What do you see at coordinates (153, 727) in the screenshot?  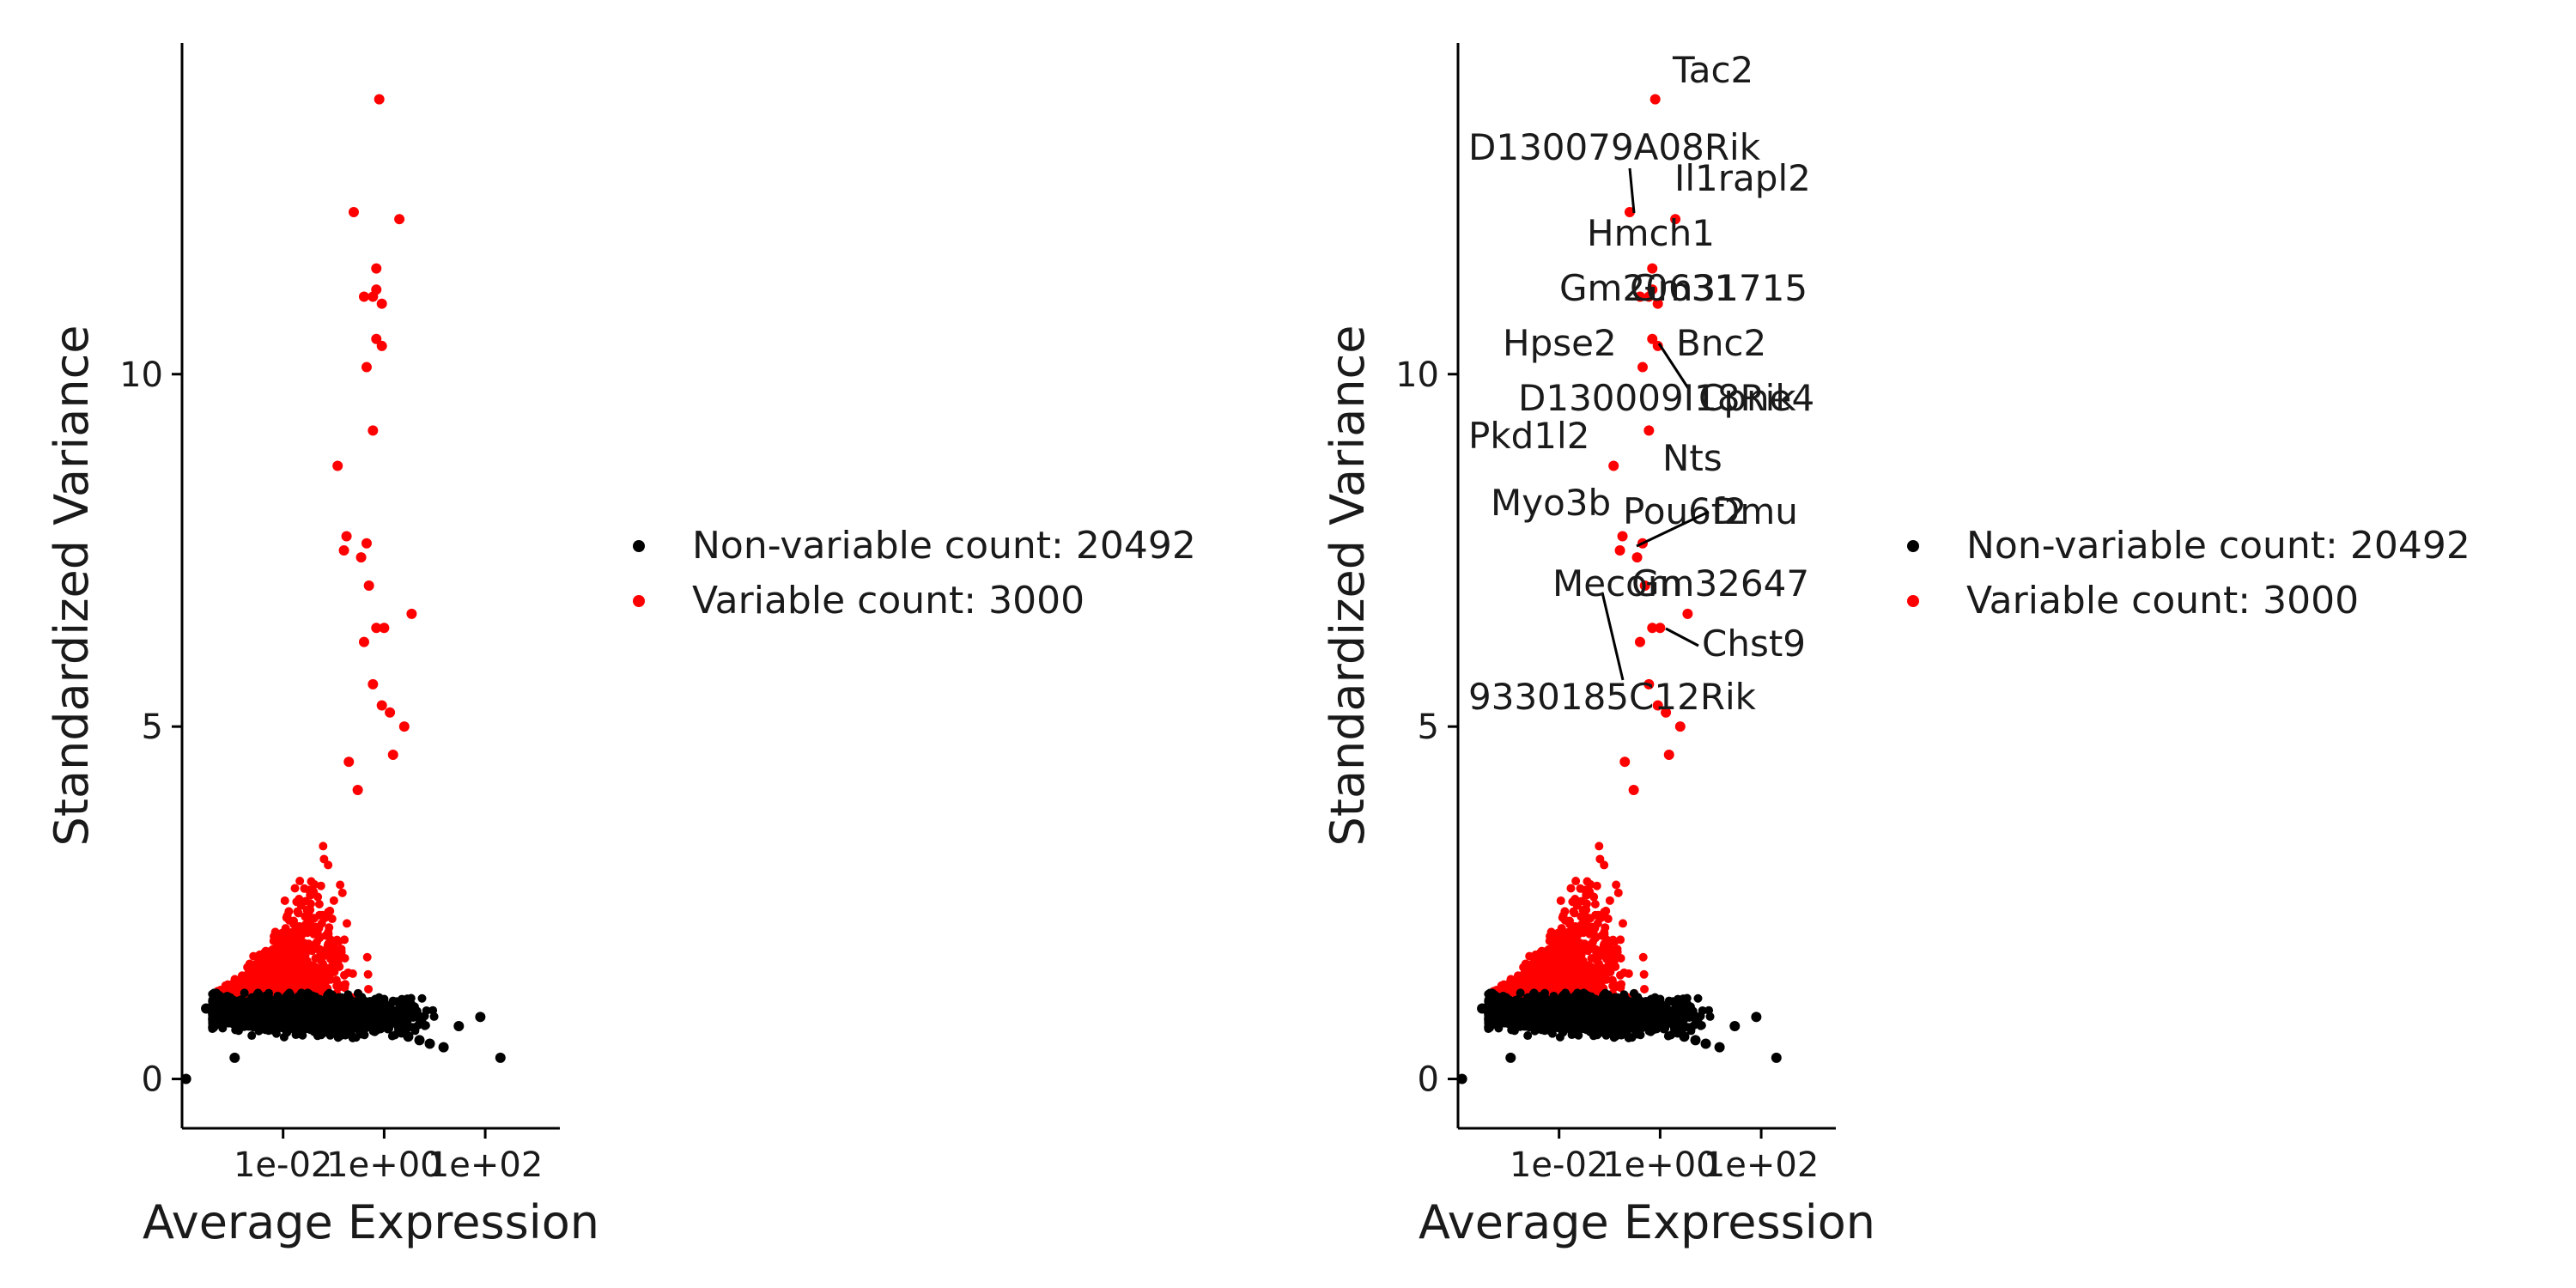 I see `left-y-tick-label: 5` at bounding box center [153, 727].